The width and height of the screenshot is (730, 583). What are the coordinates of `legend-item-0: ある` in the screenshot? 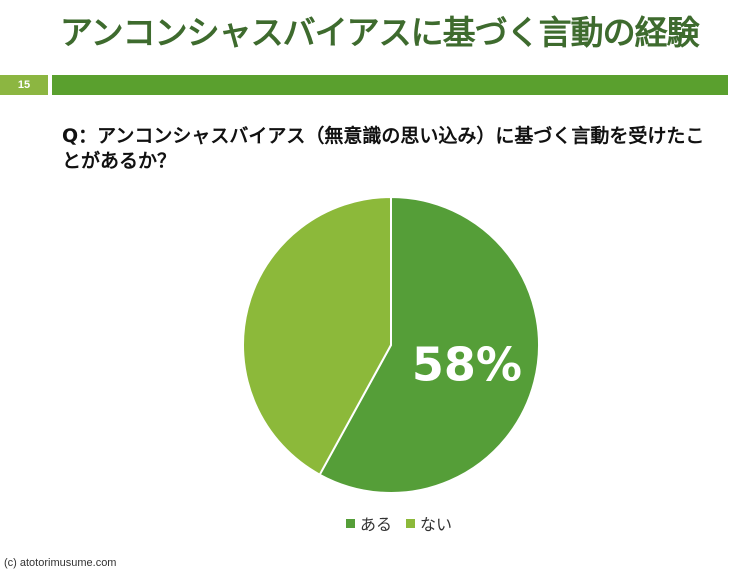 It's located at (369, 523).